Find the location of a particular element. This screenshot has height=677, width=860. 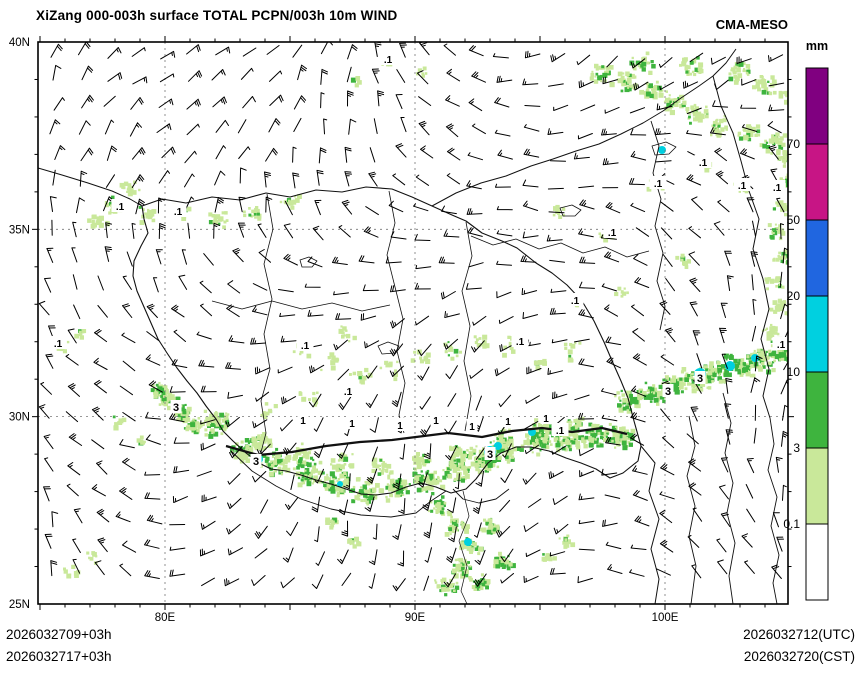

footer-init-cst: 2026032717+03h is located at coordinates (59, 656).